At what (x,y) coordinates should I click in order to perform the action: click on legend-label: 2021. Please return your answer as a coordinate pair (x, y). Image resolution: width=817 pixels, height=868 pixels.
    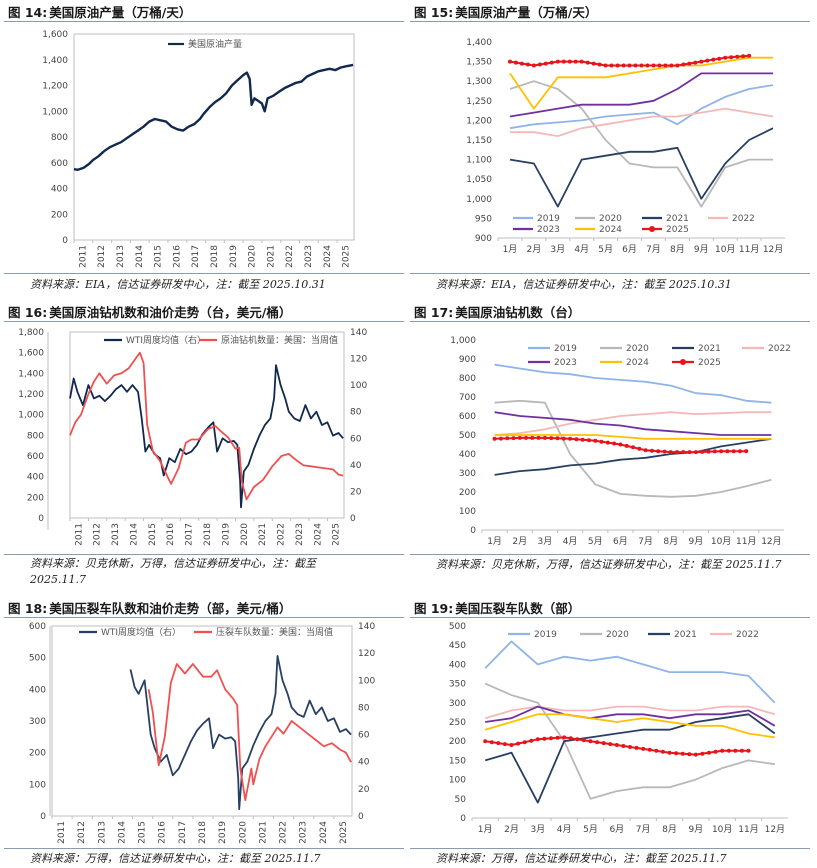
    Looking at the image, I should click on (709, 349).